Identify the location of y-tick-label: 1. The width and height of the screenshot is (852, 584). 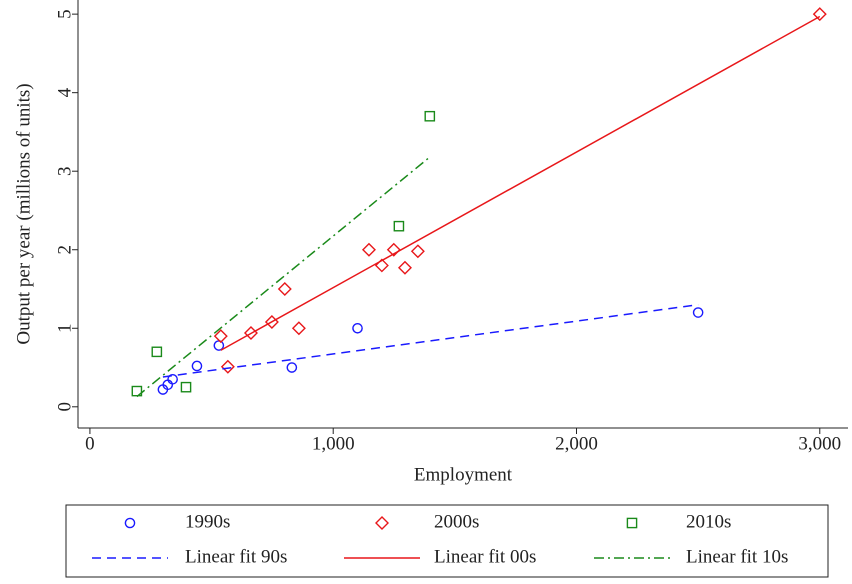
(64, 329).